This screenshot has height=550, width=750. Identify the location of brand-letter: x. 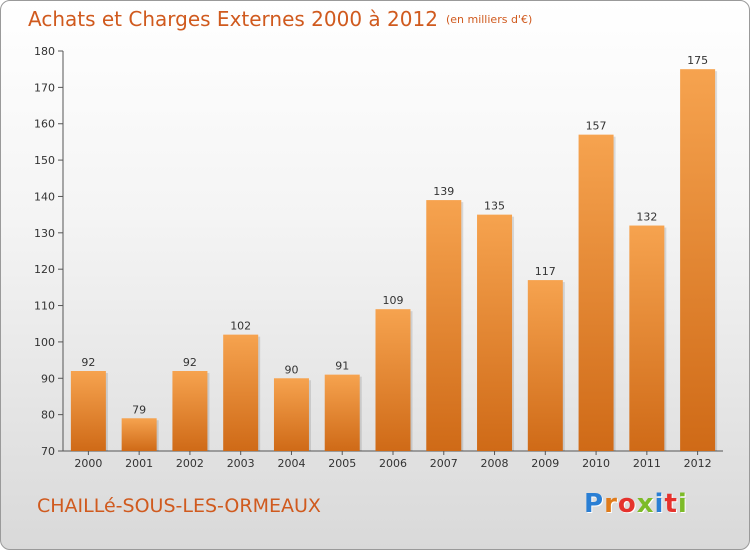
(645, 504).